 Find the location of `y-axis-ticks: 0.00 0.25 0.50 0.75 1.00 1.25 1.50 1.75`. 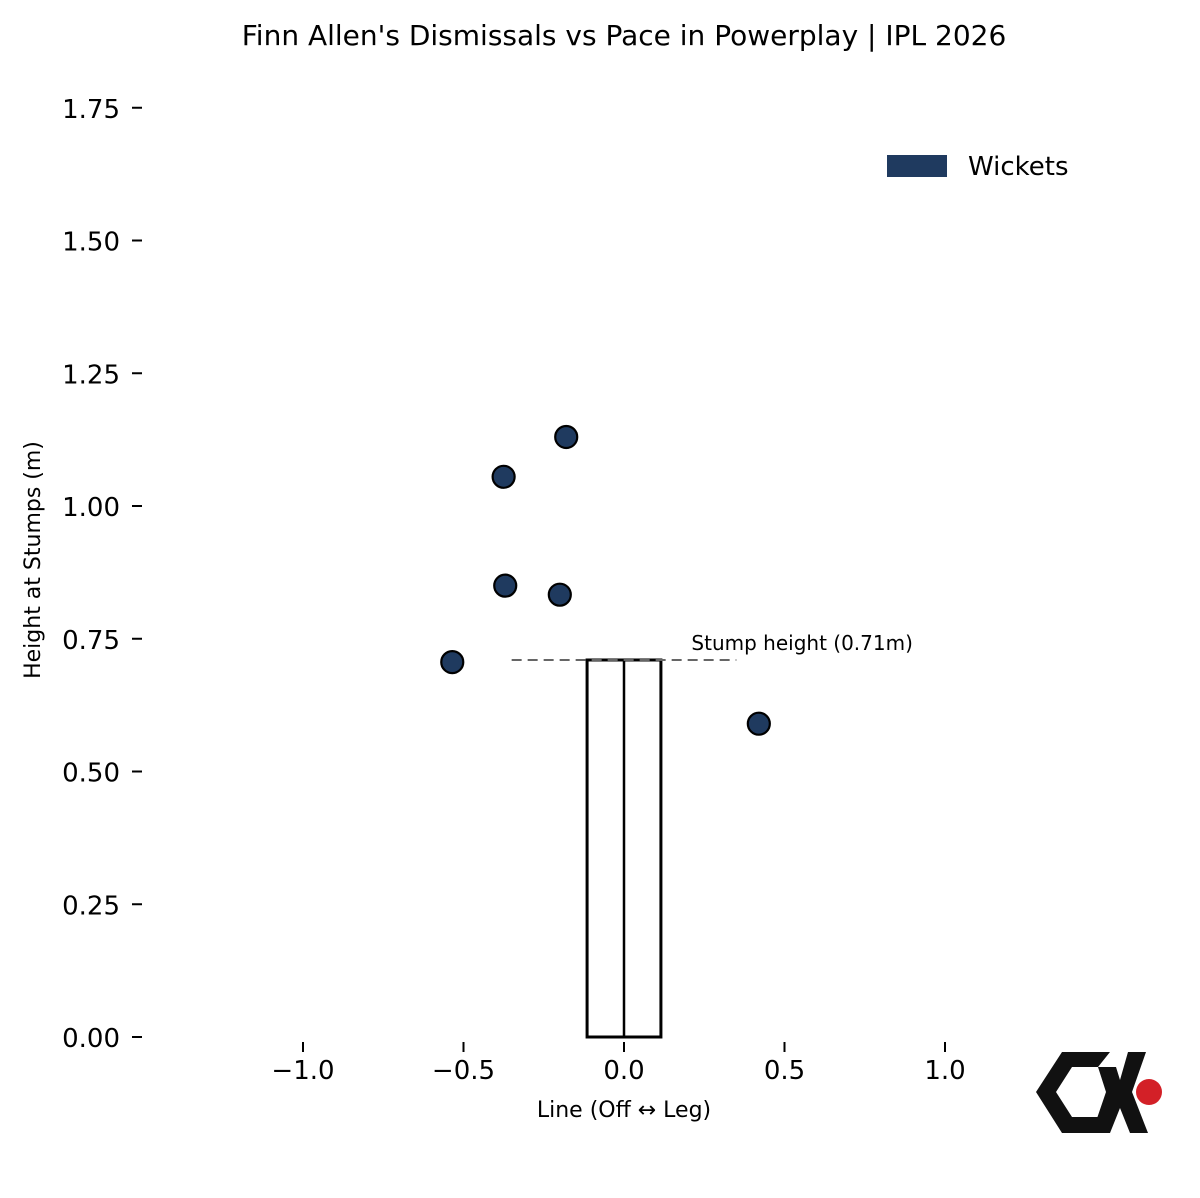

y-axis-ticks: 0.00 0.25 0.50 0.75 1.00 1.25 1.50 1.75 is located at coordinates (102, 574).